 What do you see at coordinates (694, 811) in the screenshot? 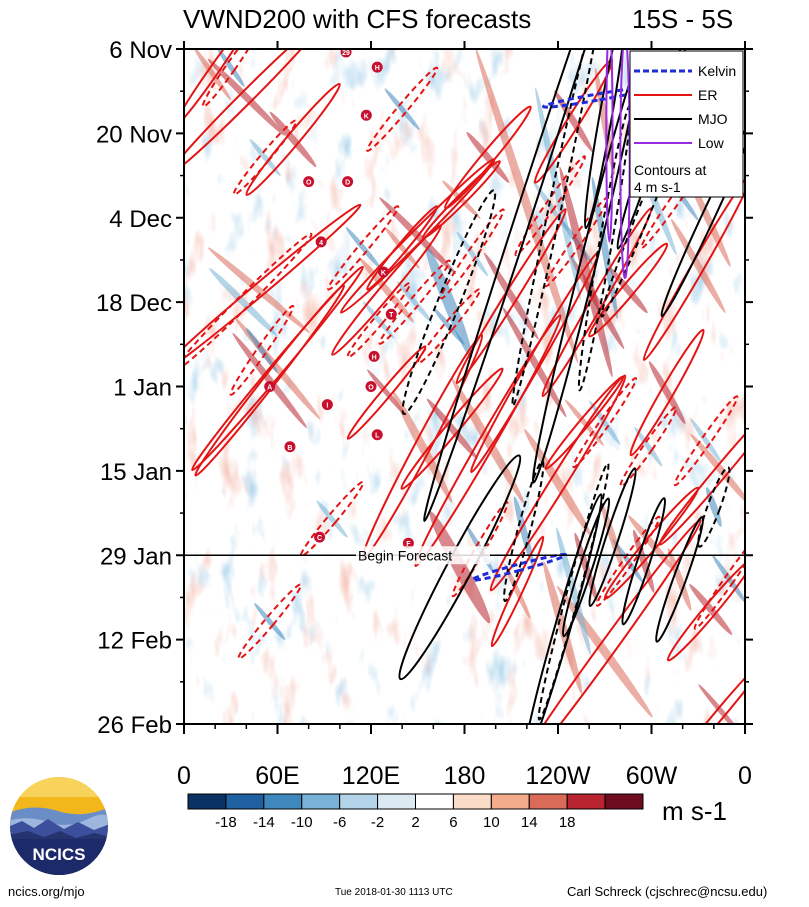
I see `colorbar-unit: m s-1` at bounding box center [694, 811].